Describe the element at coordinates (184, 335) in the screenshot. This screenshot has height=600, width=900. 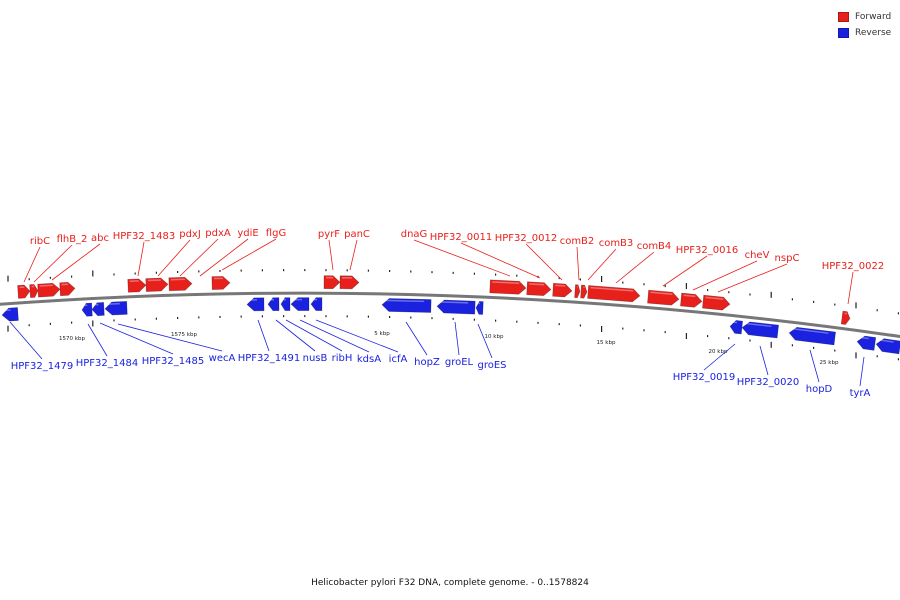
I see `tick-label: 1575 kbp` at that location.